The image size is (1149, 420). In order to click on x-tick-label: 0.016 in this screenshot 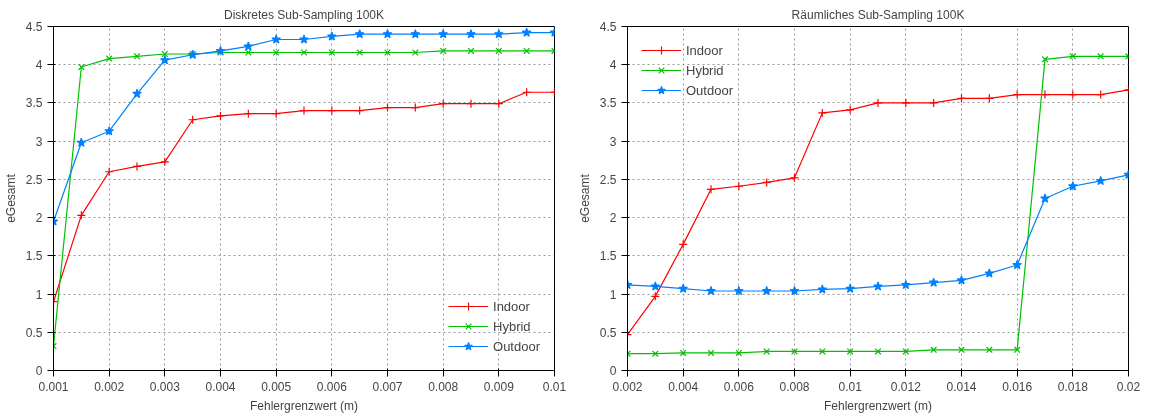, I will do `click(1017, 386)`.